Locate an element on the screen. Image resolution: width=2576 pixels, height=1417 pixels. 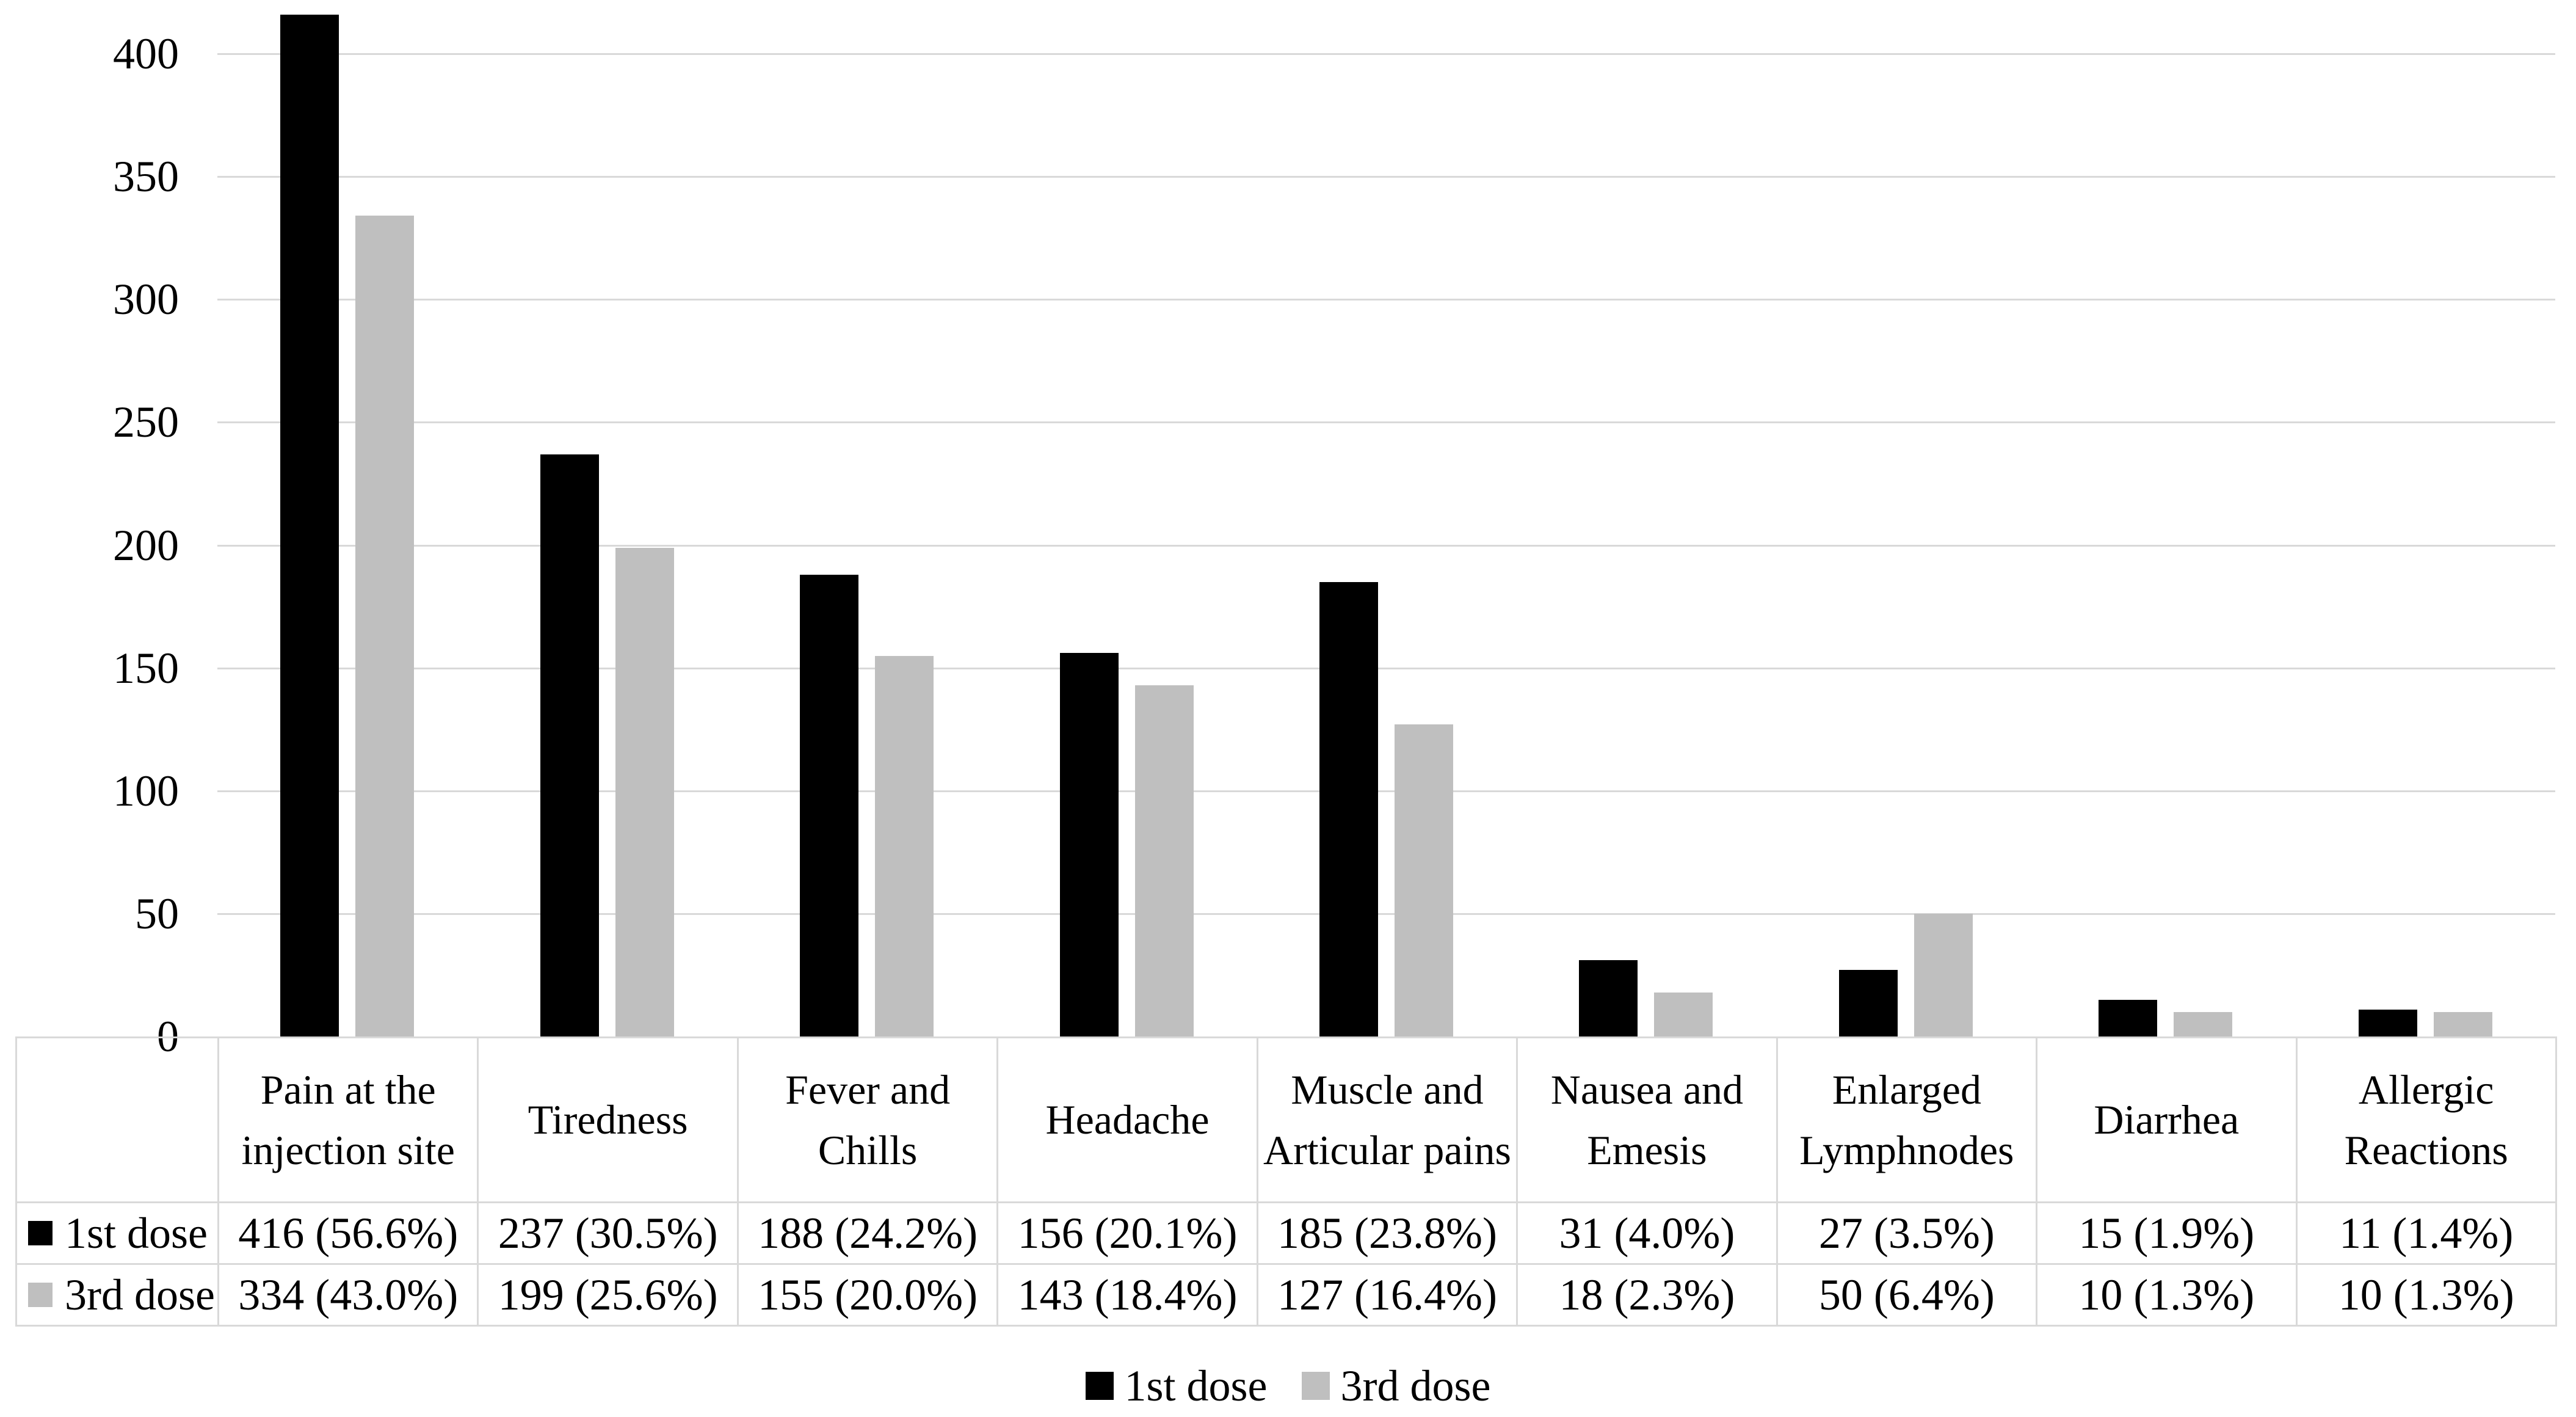
table-value-cell: 188 (24.2%) is located at coordinates (867, 1233).